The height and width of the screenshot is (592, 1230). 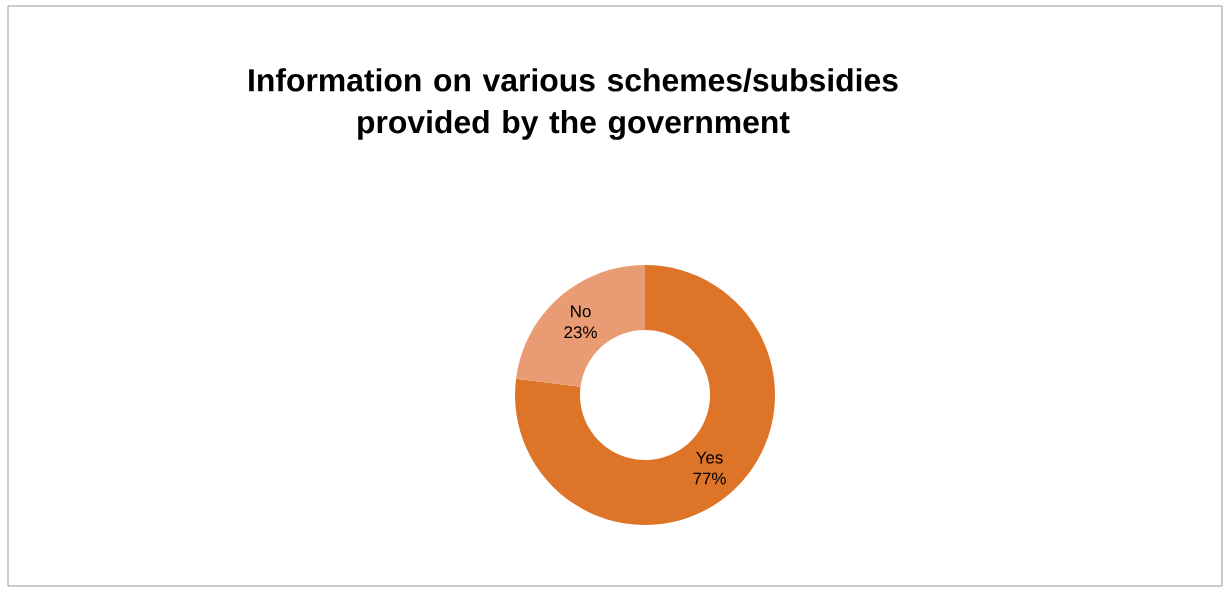 What do you see at coordinates (580, 332) in the screenshot?
I see `data-label: 23%` at bounding box center [580, 332].